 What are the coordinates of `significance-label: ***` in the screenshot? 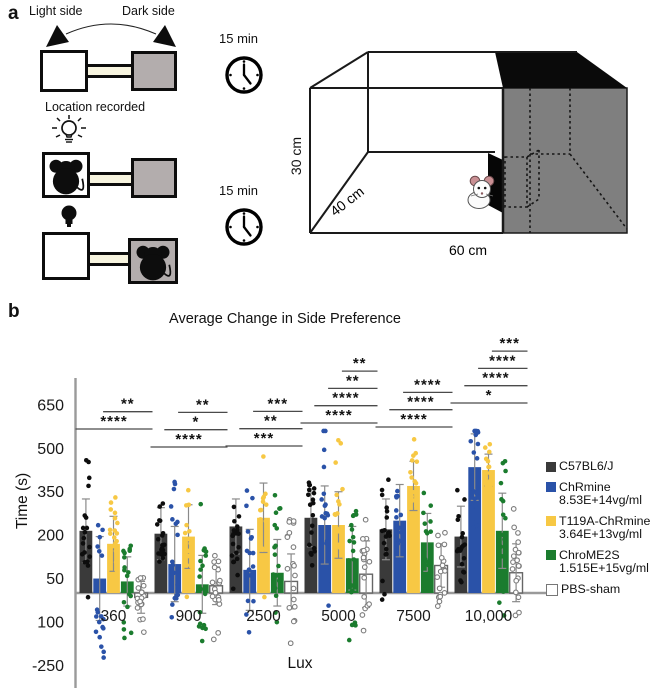 It's located at (264, 438).